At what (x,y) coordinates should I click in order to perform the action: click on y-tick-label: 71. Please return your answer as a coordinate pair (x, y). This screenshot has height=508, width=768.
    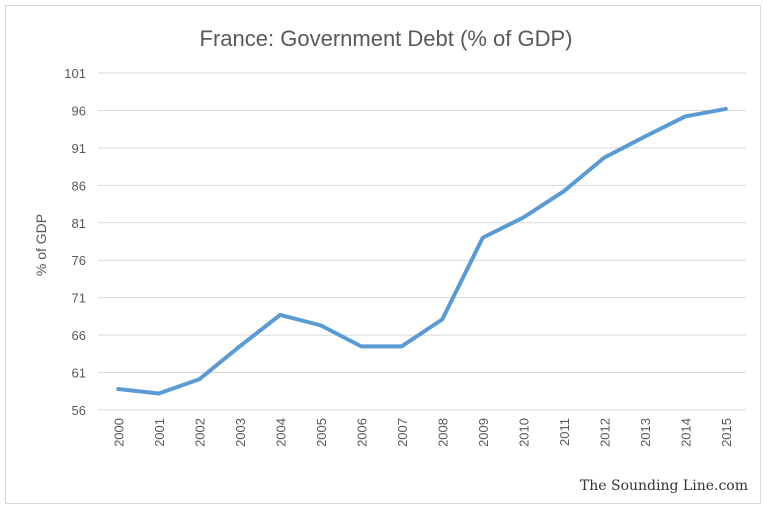
    Looking at the image, I should click on (79, 298).